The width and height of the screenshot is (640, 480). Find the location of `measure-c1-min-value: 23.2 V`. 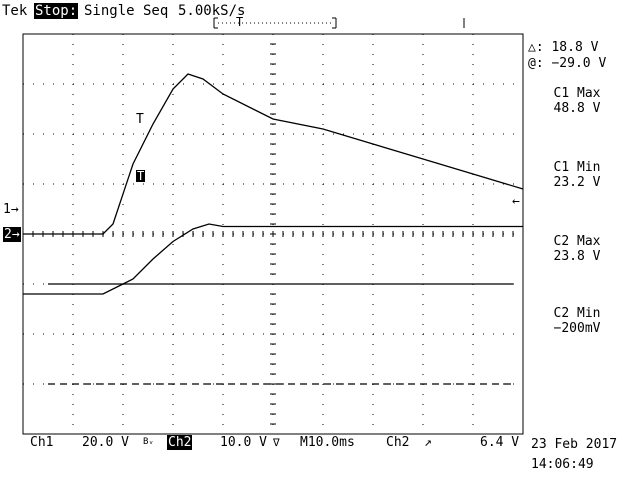

measure-c1-min-value: 23.2 V is located at coordinates (577, 182).